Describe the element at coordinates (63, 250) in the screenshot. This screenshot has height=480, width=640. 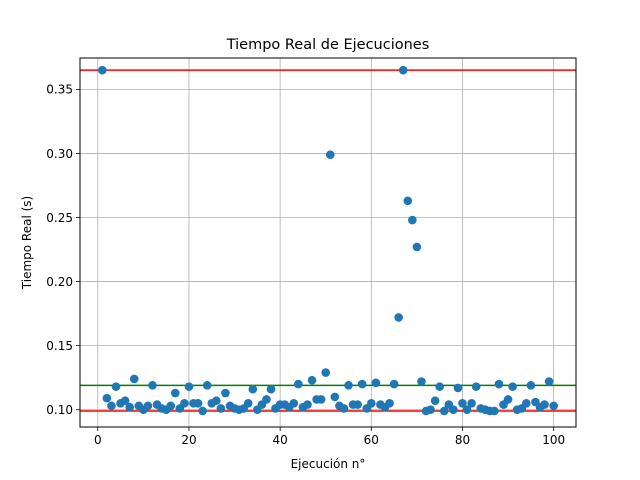
I see `y-axis-ticks: 0.10 0.15 0.20 0.25 0.30 0.35` at that location.